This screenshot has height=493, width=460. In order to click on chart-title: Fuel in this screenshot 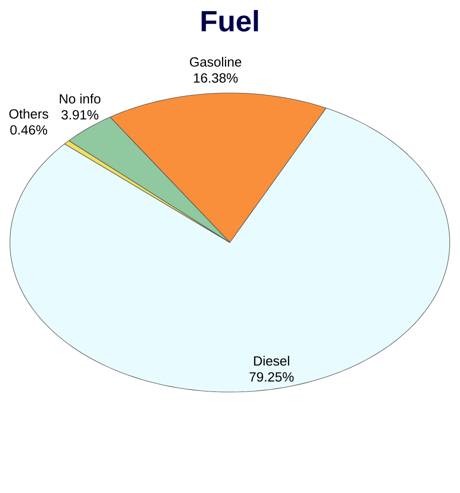, I will do `click(230, 21)`.